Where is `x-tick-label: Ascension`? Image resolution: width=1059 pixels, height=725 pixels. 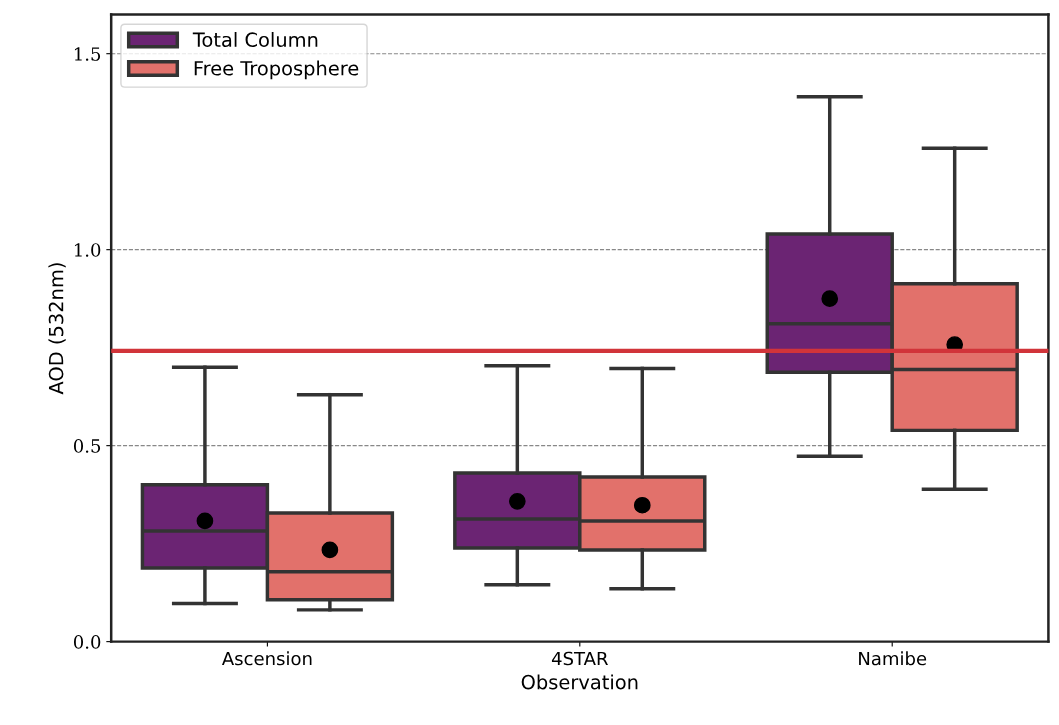 x-tick-label: Ascension is located at coordinates (266, 658).